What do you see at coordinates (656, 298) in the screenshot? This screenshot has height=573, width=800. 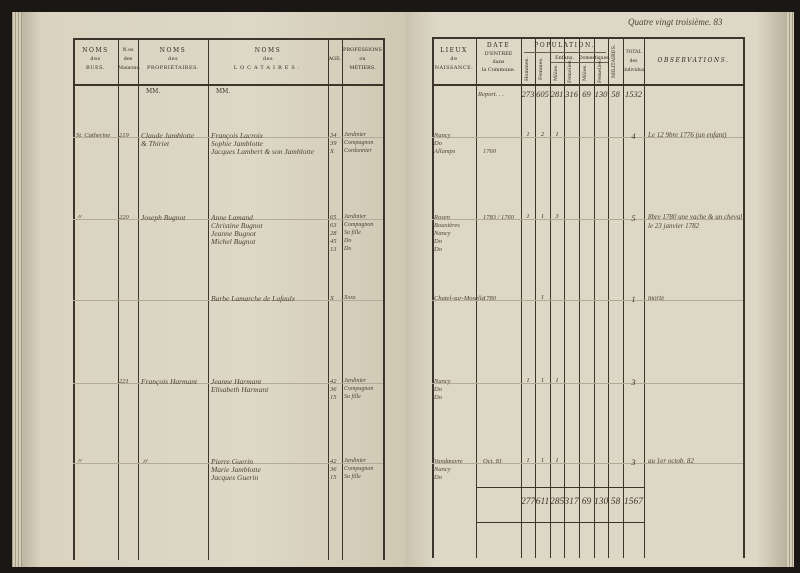 I see `entry-observation: morte` at bounding box center [656, 298].